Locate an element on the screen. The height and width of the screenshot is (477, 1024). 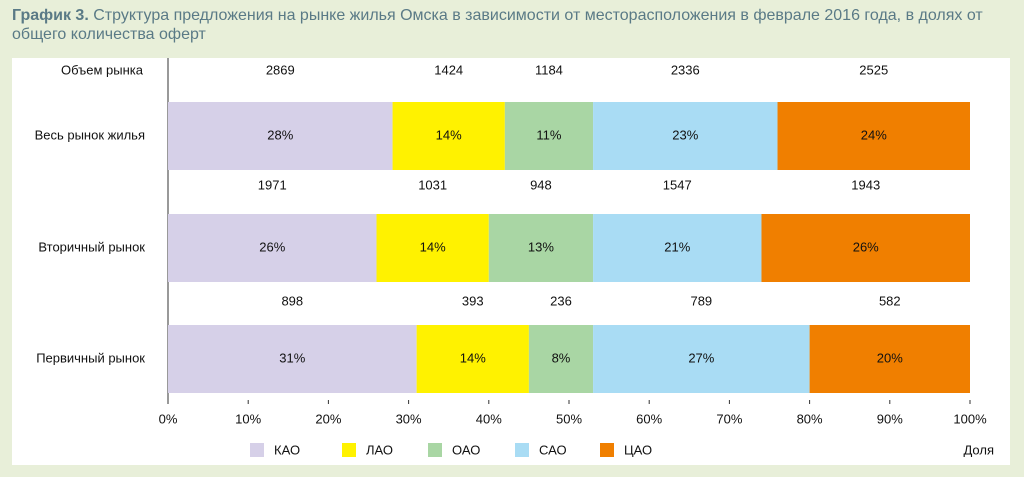
value-label: 11% is located at coordinates (548, 134).